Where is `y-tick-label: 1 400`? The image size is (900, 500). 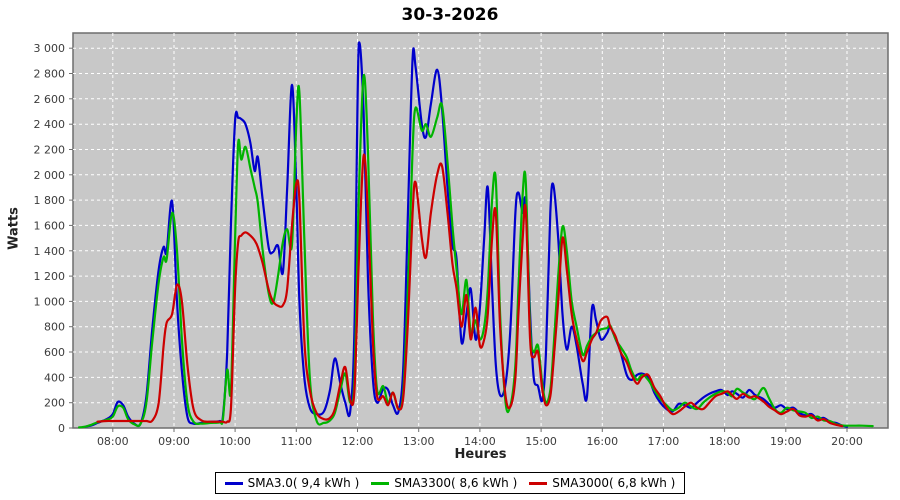
y-tick-label: 1 400 is located at coordinates (50, 251).